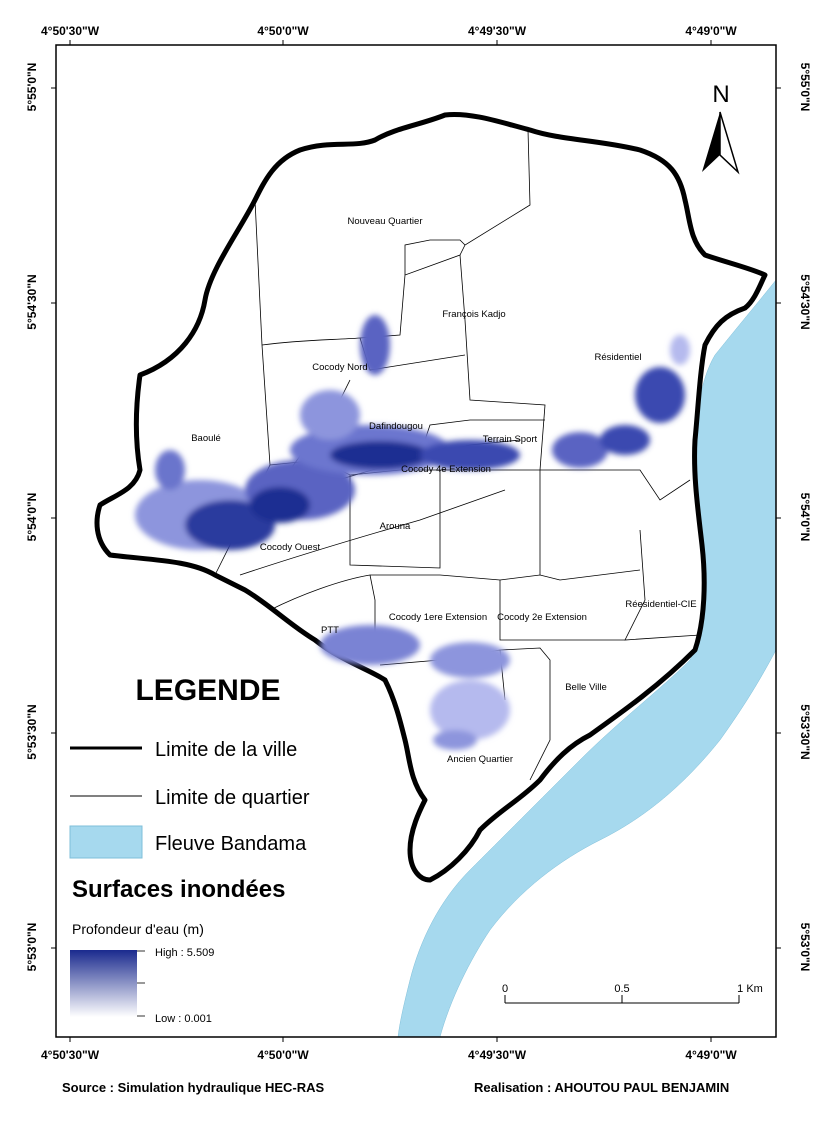  Describe the element at coordinates (497, 1055) in the screenshot. I see `coord-bottom-3: 4°49'30"W` at that location.